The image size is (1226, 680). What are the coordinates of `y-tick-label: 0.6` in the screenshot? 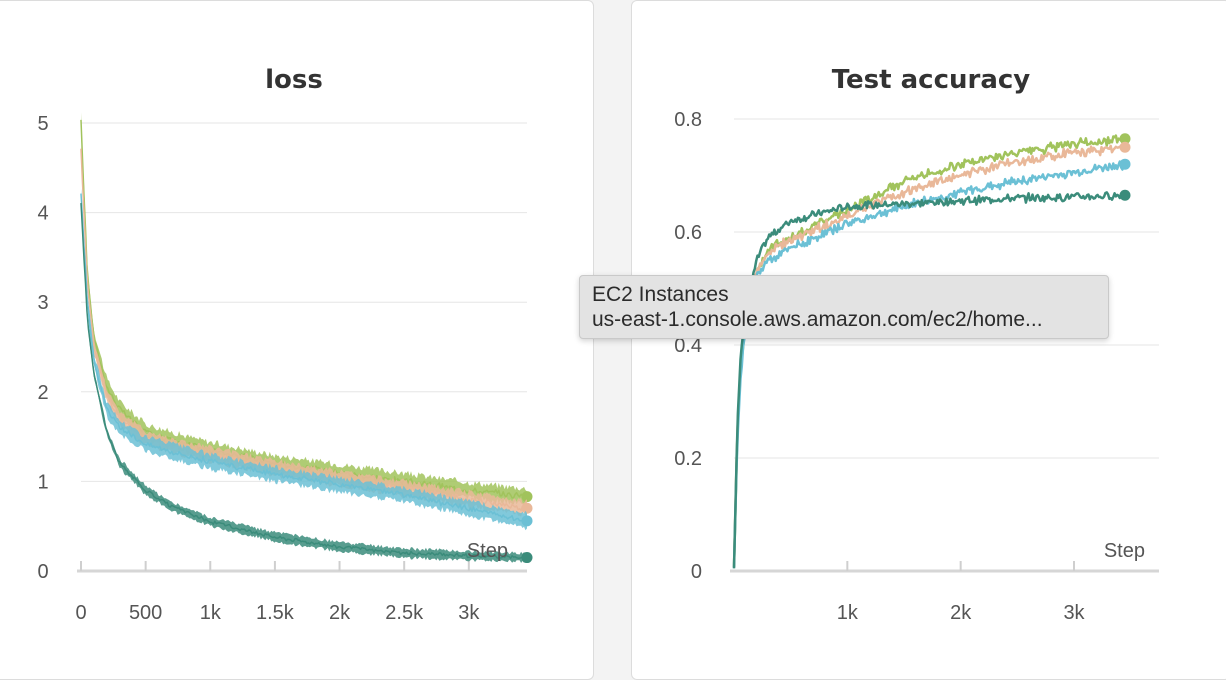 It's located at (688, 233).